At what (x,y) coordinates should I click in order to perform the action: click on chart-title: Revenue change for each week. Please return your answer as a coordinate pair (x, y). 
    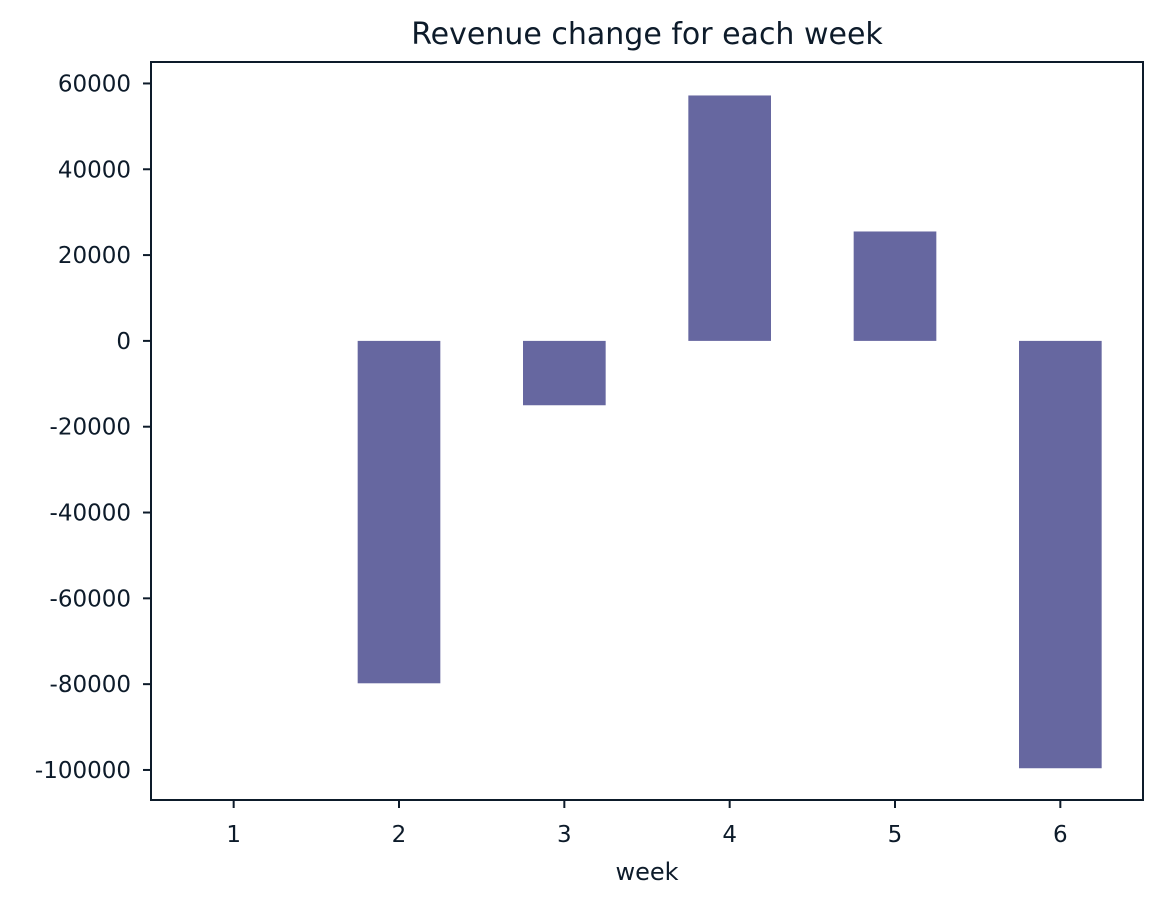
    Looking at the image, I should click on (647, 34).